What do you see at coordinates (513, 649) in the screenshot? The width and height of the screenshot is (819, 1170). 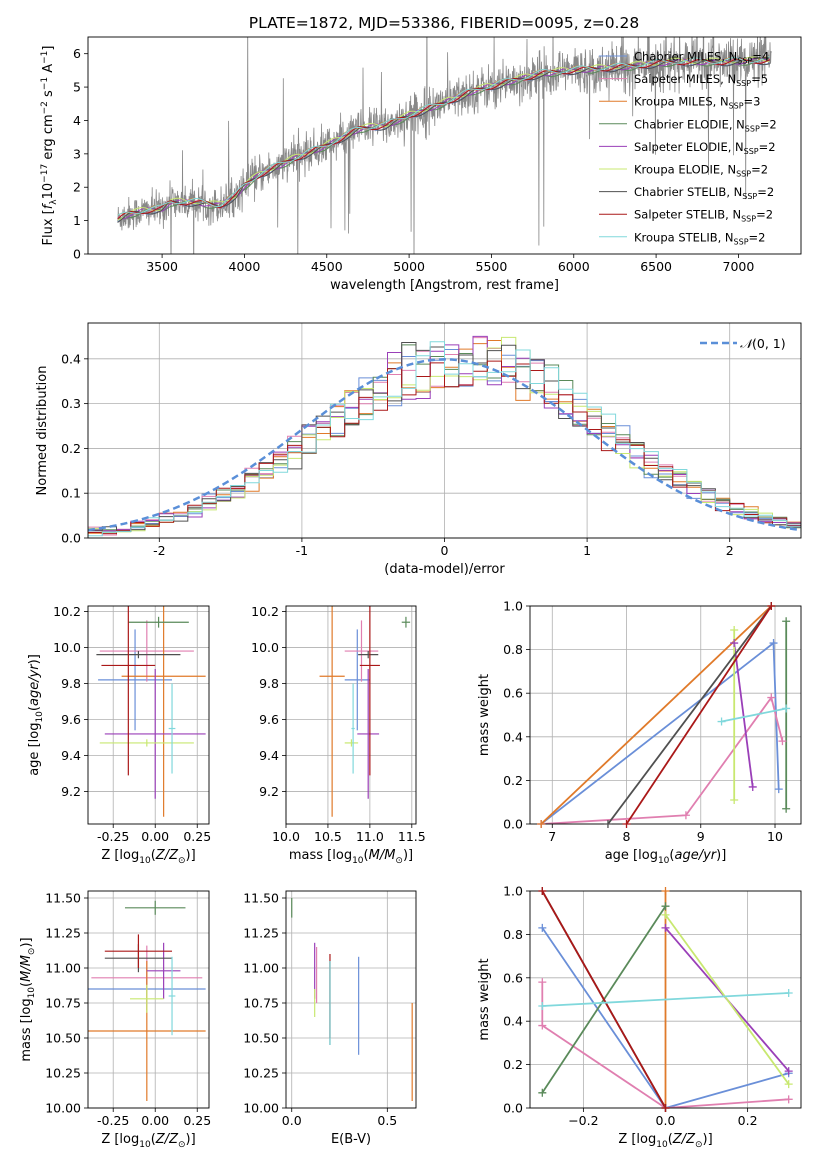 I see `y-tick-label: 0.8` at bounding box center [513, 649].